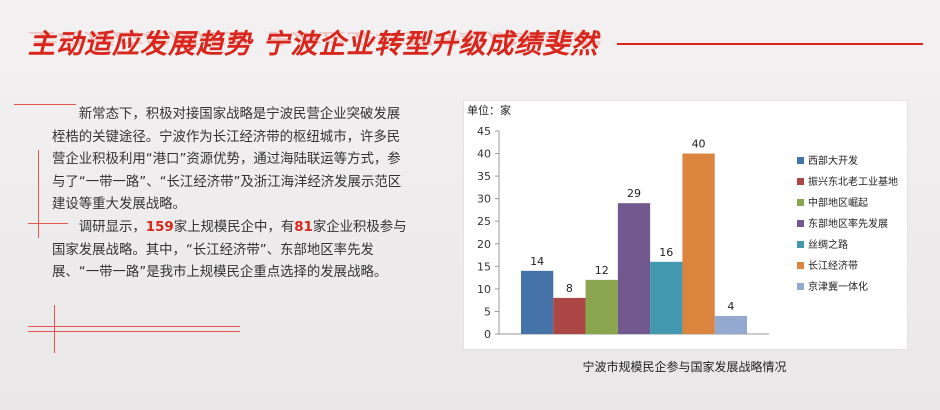 The width and height of the screenshot is (940, 410). Describe the element at coordinates (489, 110) in the screenshot. I see `unit-label: 单位：家` at that location.